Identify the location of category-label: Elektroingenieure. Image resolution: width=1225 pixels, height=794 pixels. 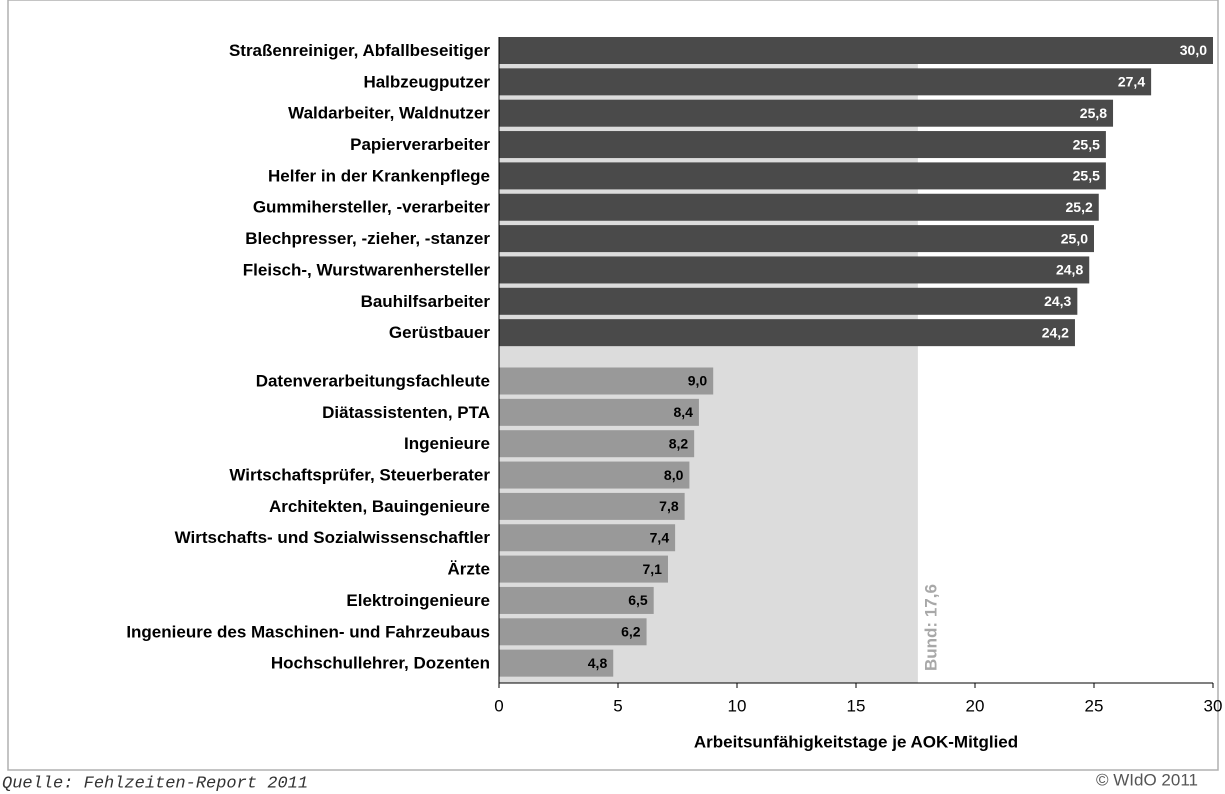
(418, 600).